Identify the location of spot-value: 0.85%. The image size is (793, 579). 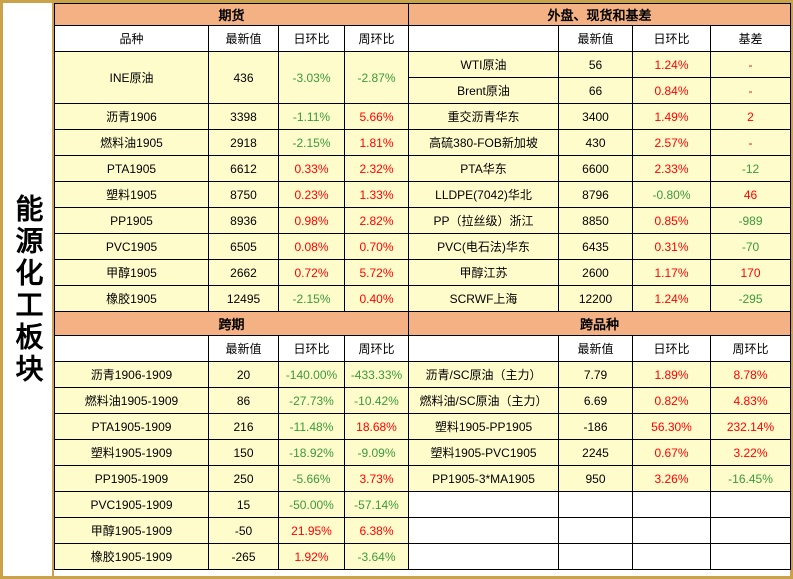
(672, 220).